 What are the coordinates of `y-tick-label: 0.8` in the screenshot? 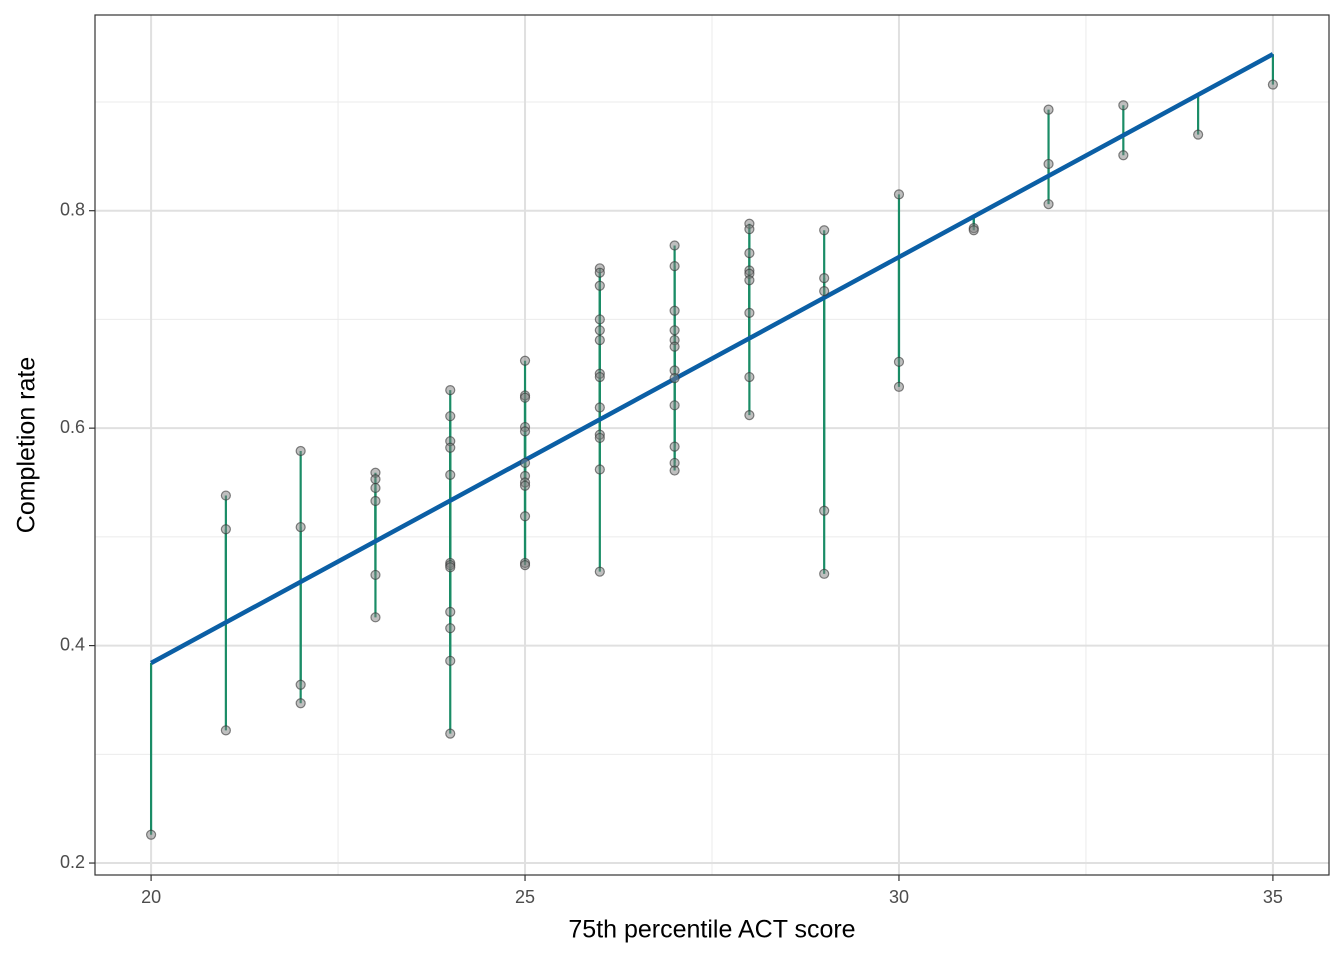 It's located at (72, 209).